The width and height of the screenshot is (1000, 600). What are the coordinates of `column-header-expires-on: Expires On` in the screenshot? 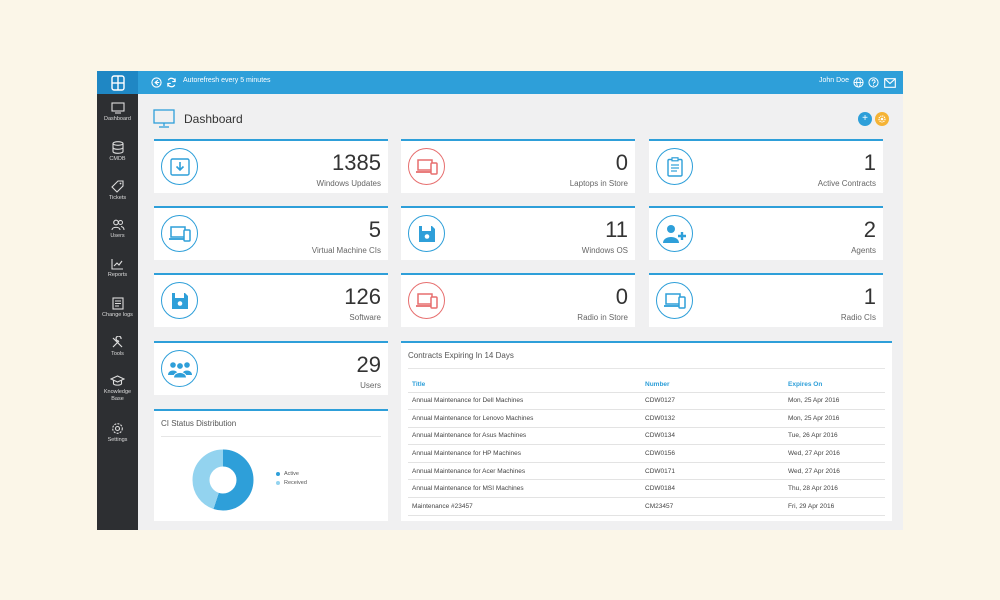 It's located at (834, 385).